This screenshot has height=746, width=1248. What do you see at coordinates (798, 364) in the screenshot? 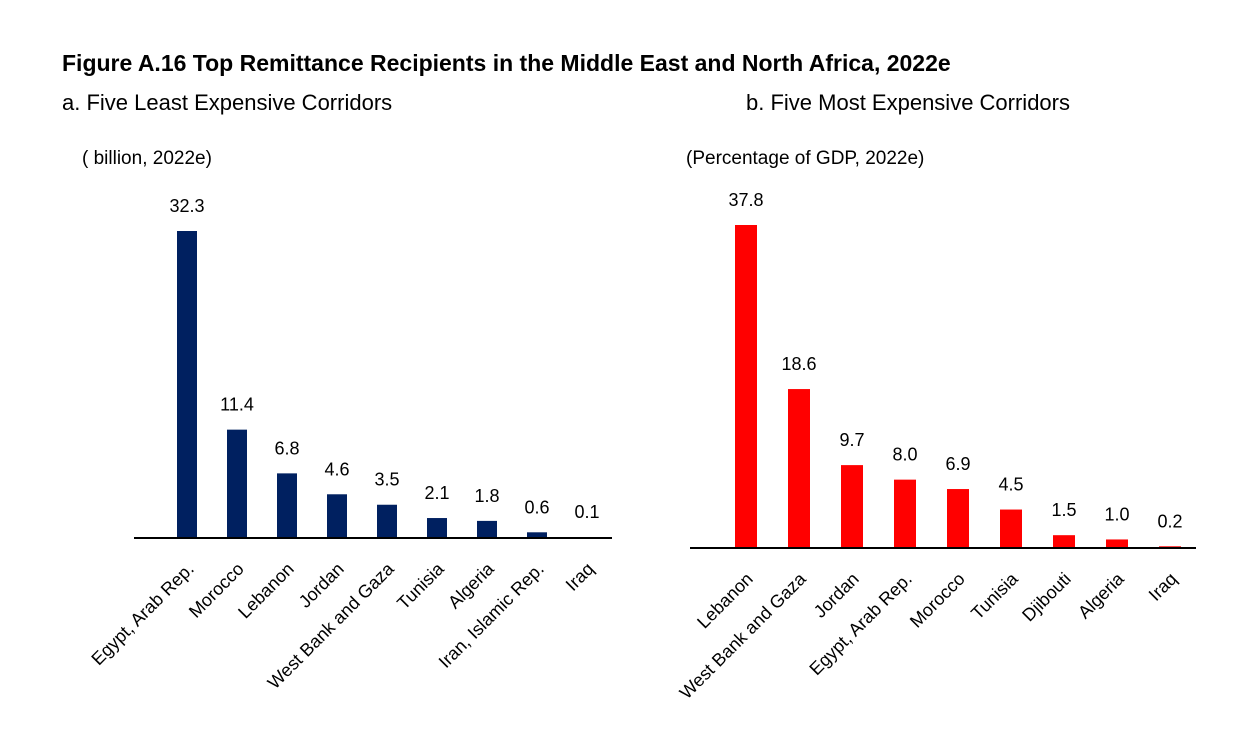
I see `chart-b-value-label: 18.6` at bounding box center [798, 364].